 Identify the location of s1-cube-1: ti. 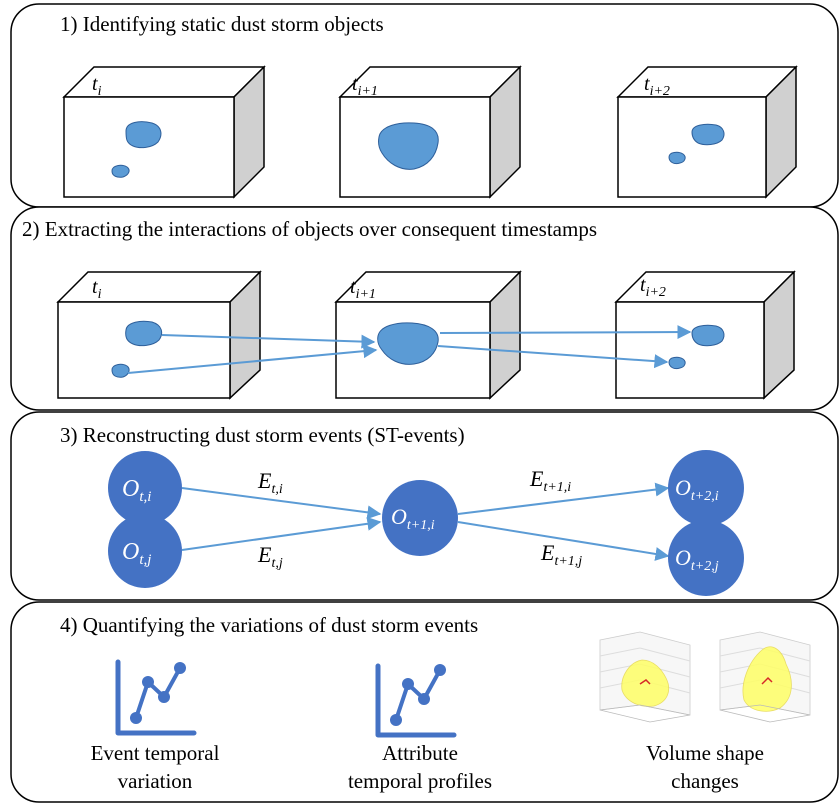
(164, 132).